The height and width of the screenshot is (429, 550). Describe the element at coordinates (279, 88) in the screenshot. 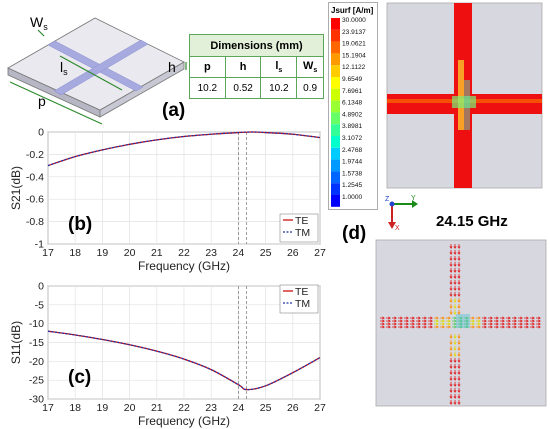

I see `dim-value-ls: 10.2` at that location.